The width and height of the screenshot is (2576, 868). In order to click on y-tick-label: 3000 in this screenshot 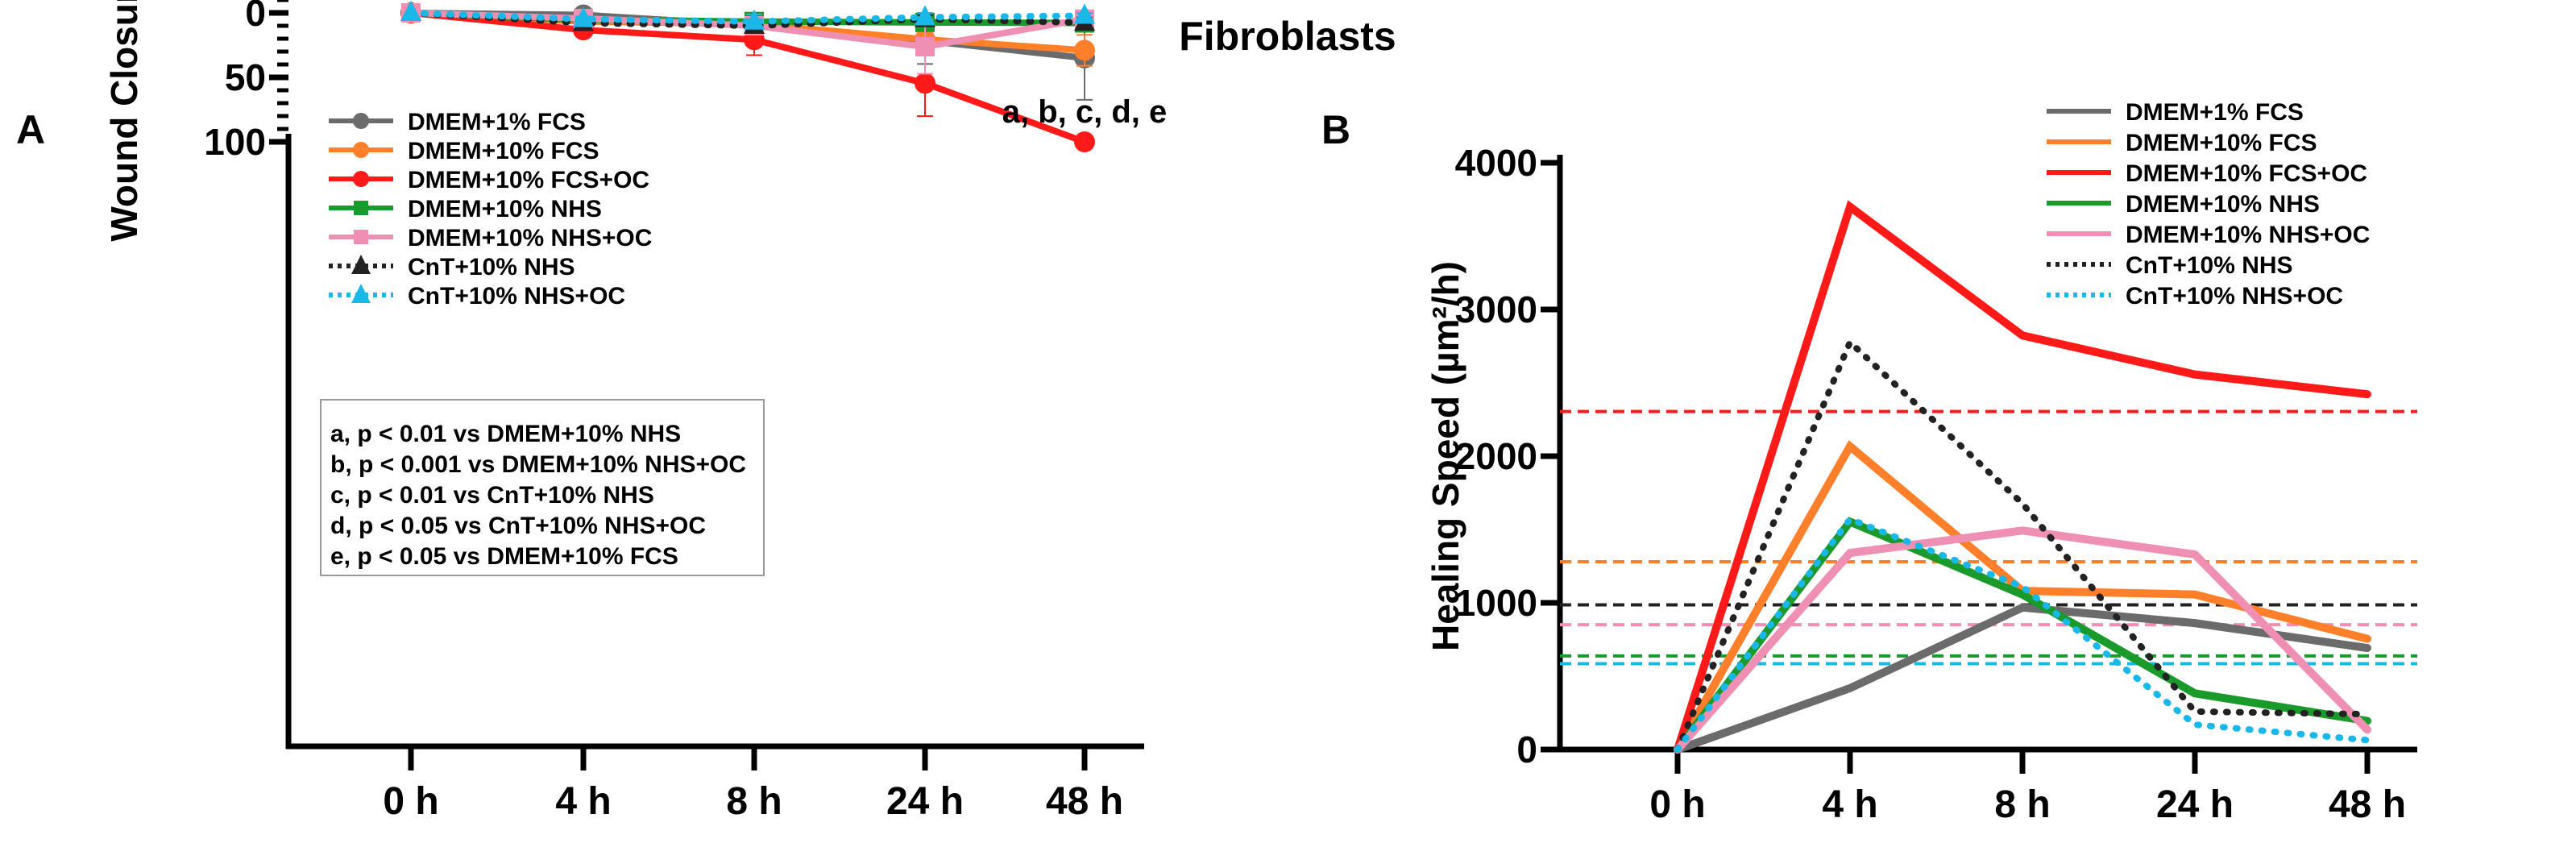, I will do `click(1496, 309)`.